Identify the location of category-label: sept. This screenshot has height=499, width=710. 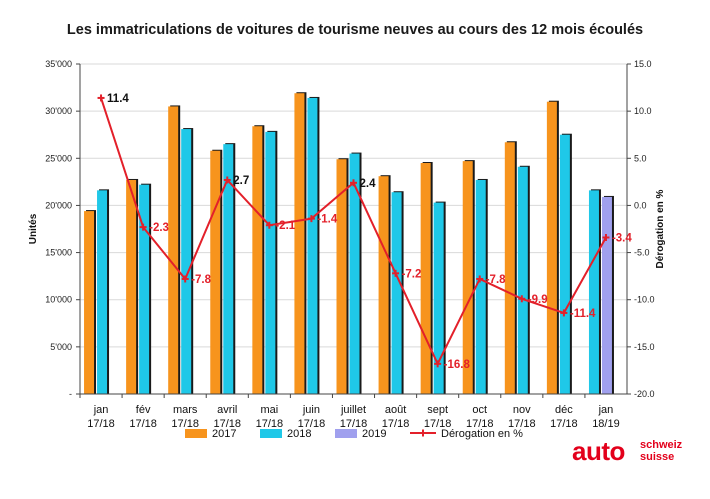
(437, 410).